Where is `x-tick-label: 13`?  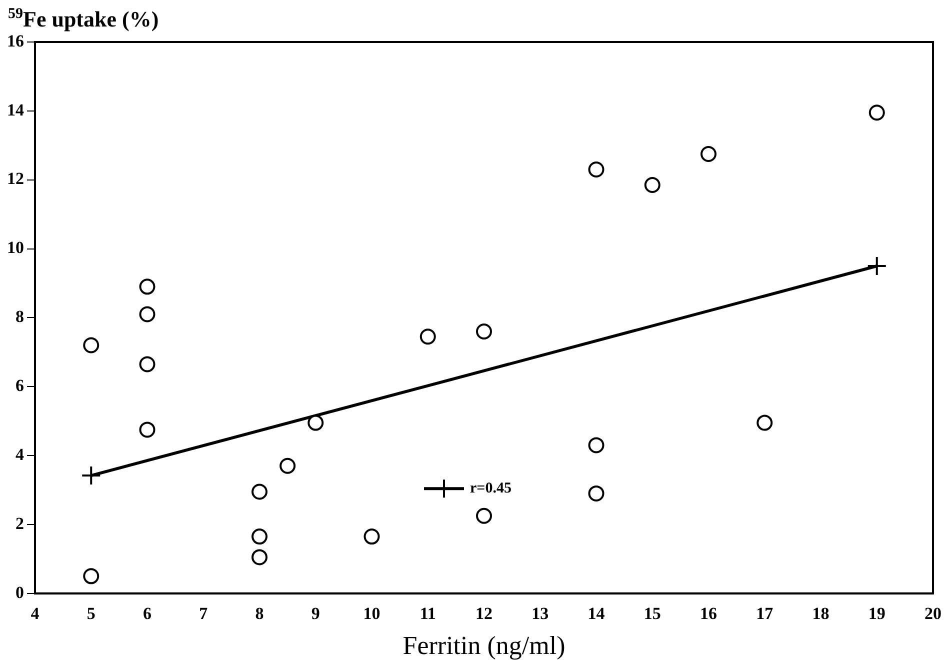
x-tick-label: 13 is located at coordinates (540, 613).